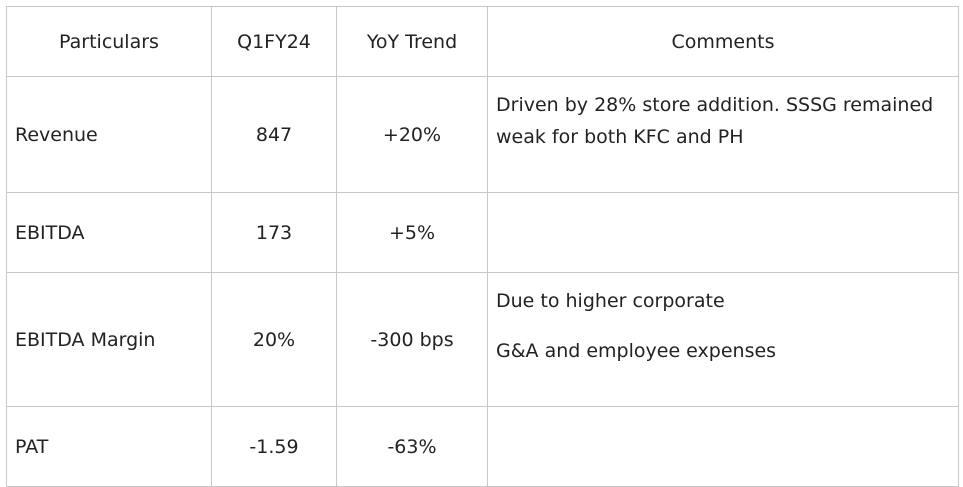 The width and height of the screenshot is (963, 487). Describe the element at coordinates (412, 134) in the screenshot. I see `yoy-cell: +20%` at that location.